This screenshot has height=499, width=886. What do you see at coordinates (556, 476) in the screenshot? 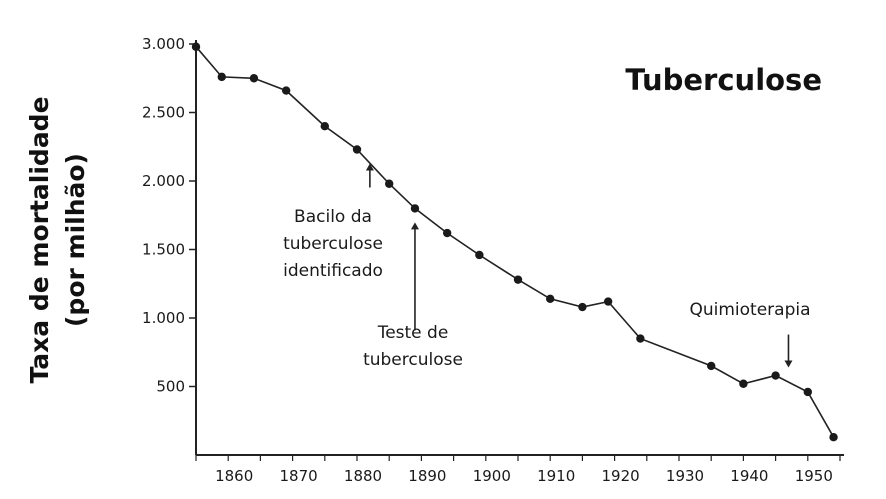
I see `x-tick-label: 1910` at bounding box center [556, 476].